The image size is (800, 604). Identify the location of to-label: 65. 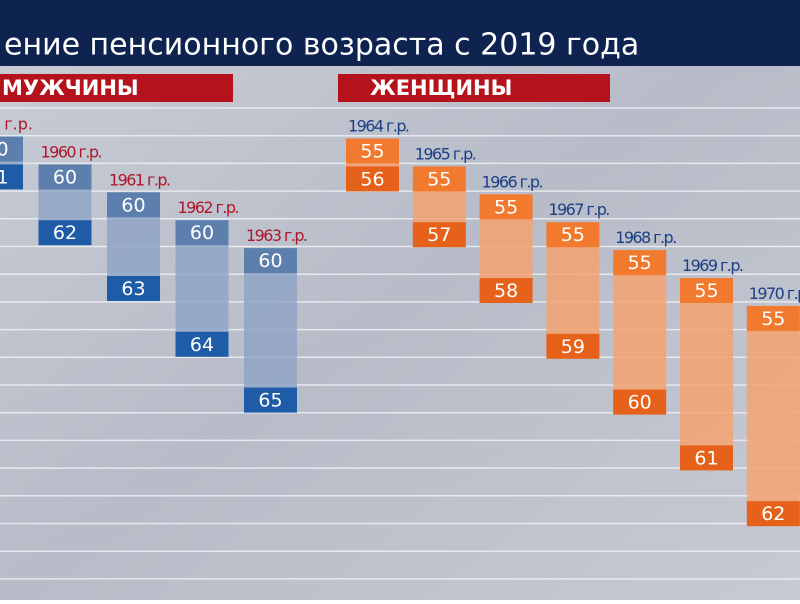
(270, 401).